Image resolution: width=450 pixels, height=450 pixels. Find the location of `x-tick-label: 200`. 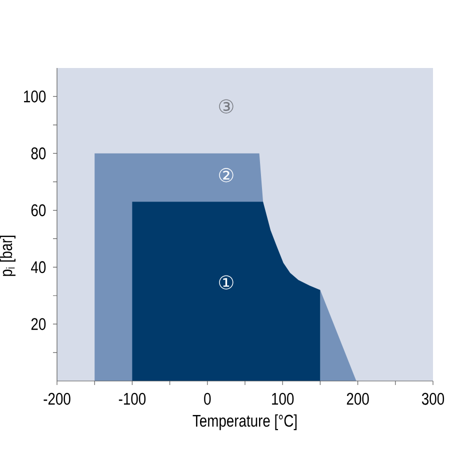

x-tick-label: 200 is located at coordinates (357, 398).